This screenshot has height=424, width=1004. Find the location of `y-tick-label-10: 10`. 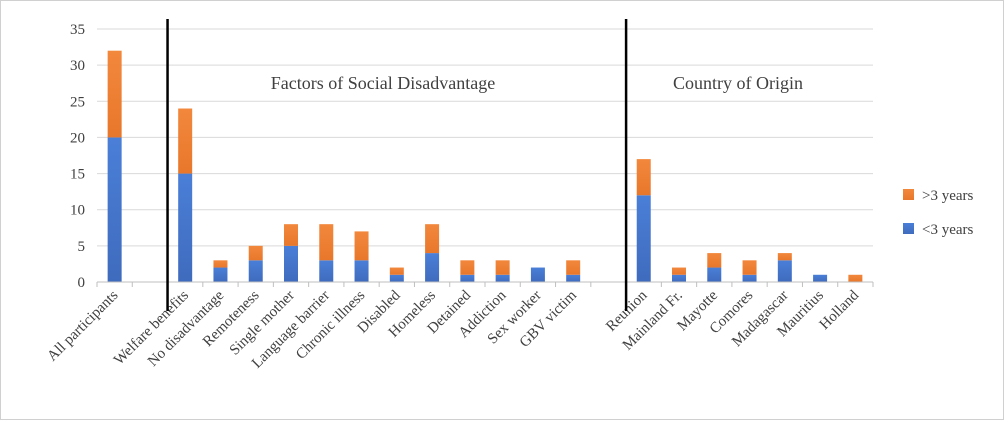

y-tick-label-10: 10 is located at coordinates (77, 211).